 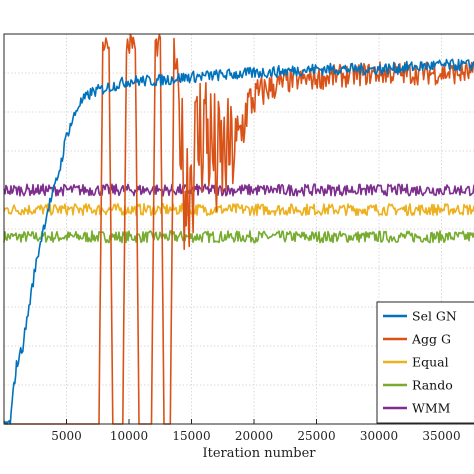 I want to click on x-tick-label: 35000, so click(x=441, y=436).